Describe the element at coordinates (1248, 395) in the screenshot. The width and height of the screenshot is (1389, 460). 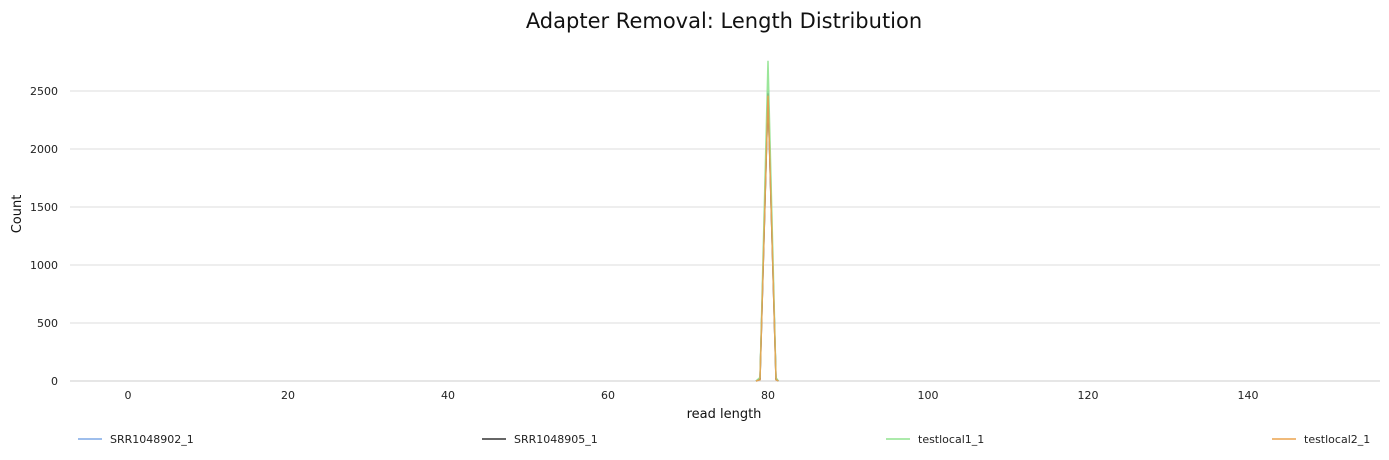
I see `x-tick-label: 140` at that location.